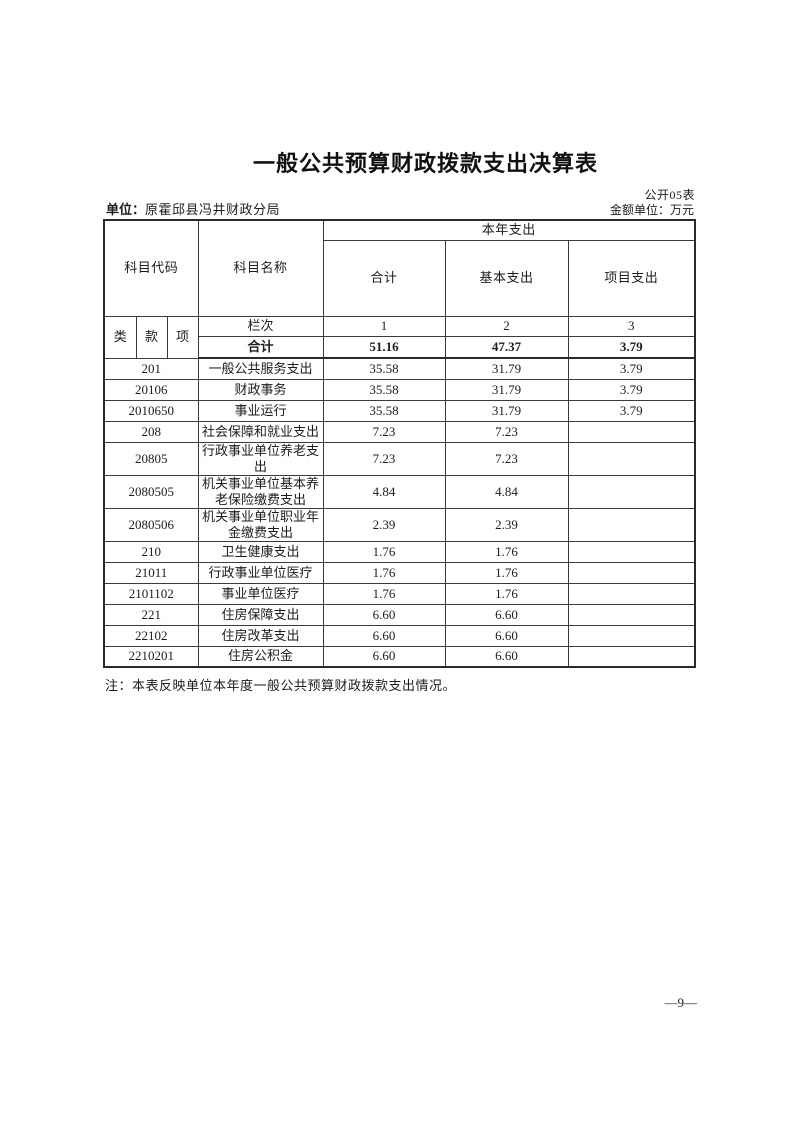  I want to click on page-title: 一般公共预算财政拨款支出决算表, so click(425, 163).